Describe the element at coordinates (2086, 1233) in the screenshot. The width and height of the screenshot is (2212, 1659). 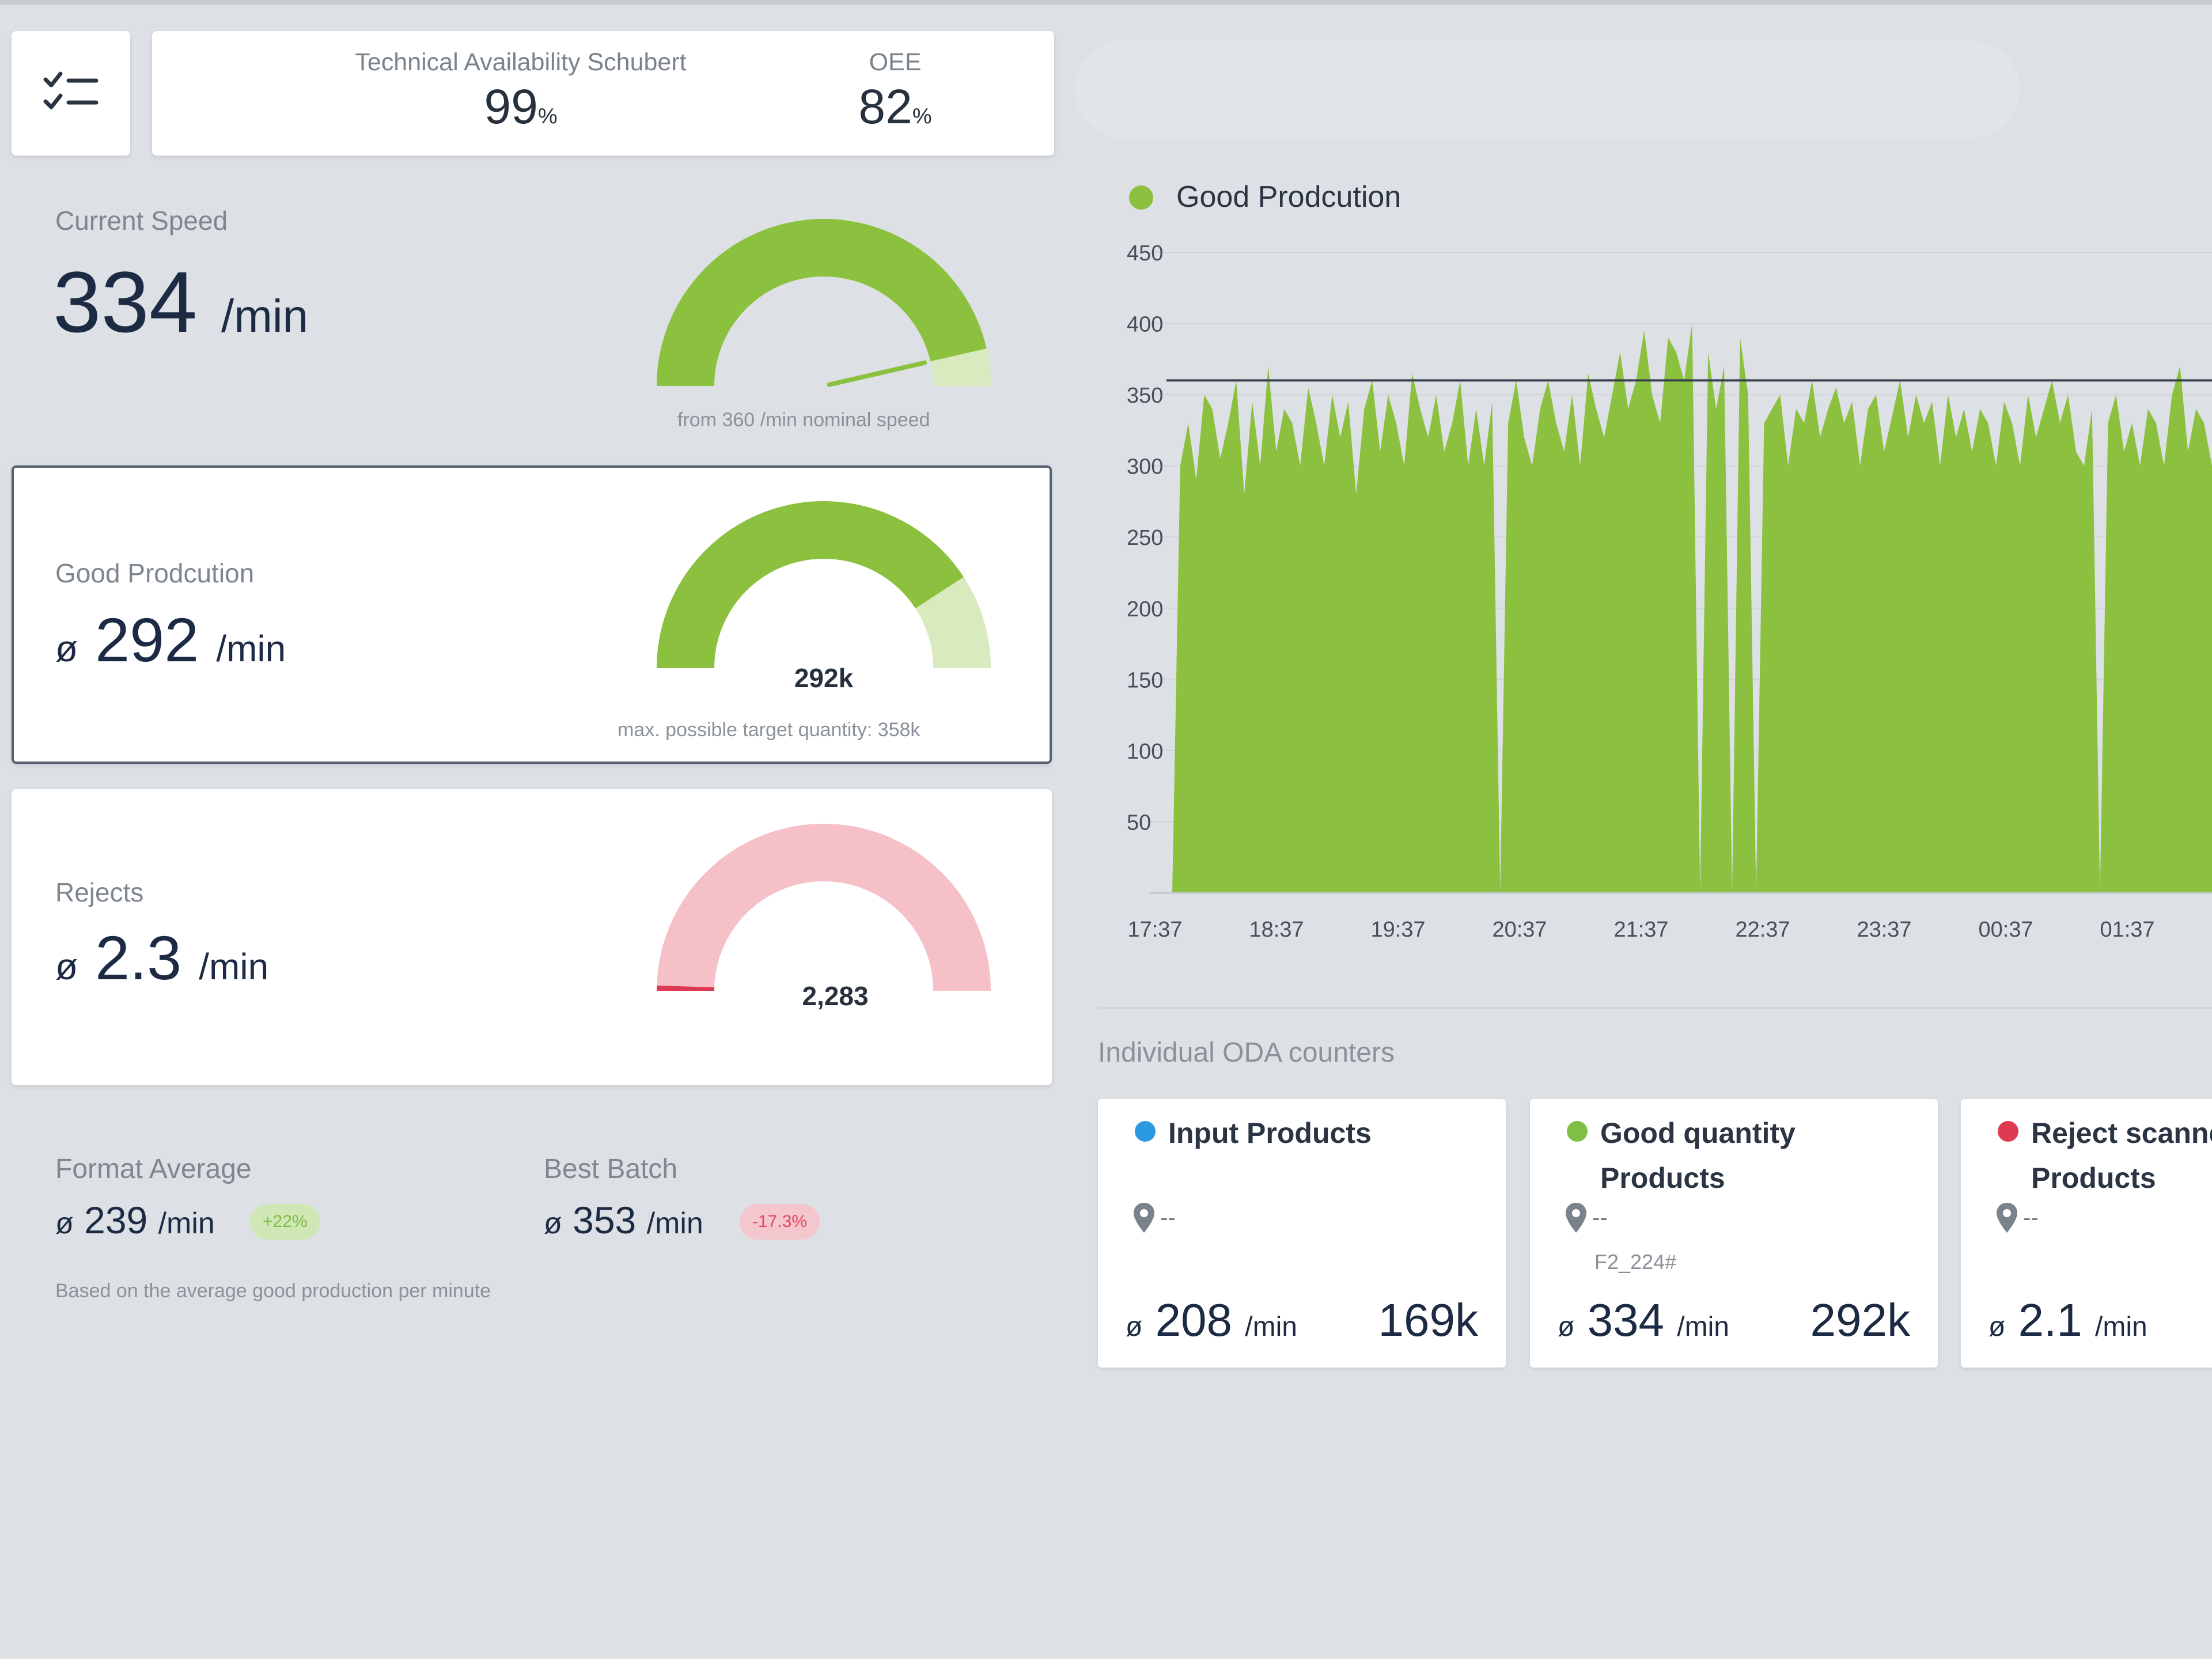
I see `oda-card-reject-scanned: Reject scannedProducts -- ø 2.1 /min` at that location.